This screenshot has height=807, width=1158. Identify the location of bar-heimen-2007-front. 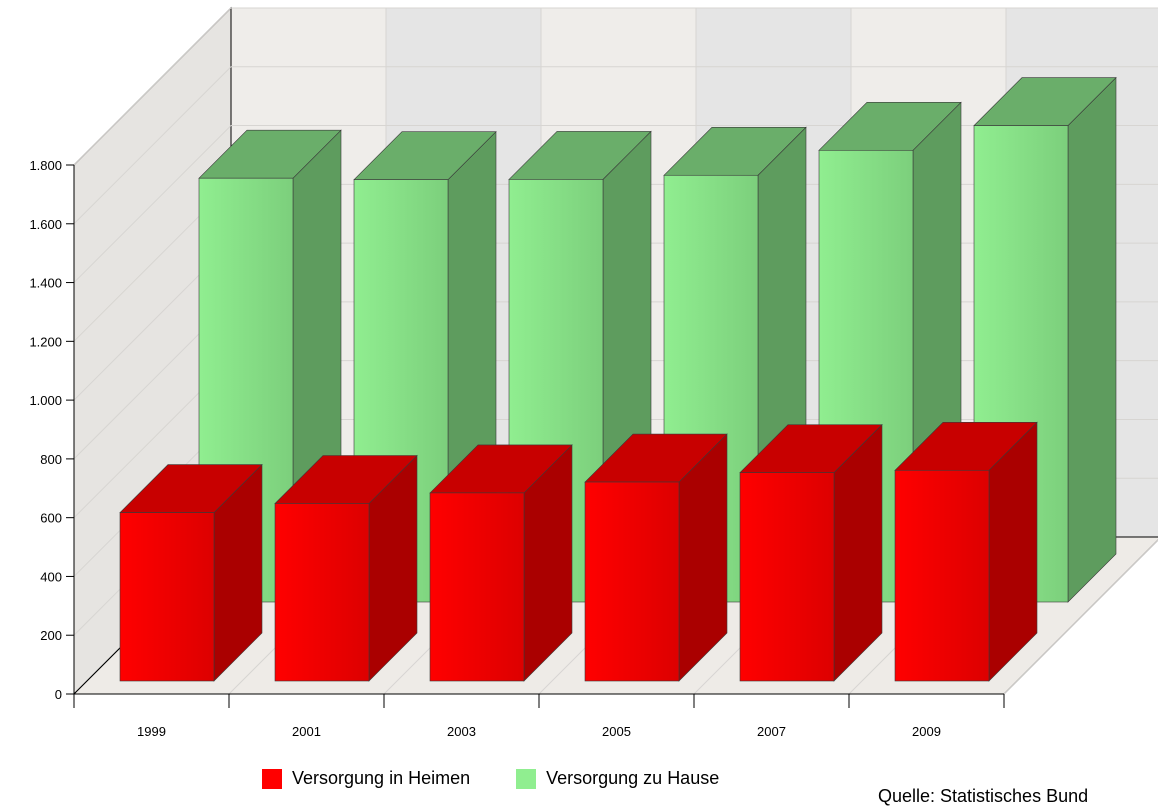
(787, 577).